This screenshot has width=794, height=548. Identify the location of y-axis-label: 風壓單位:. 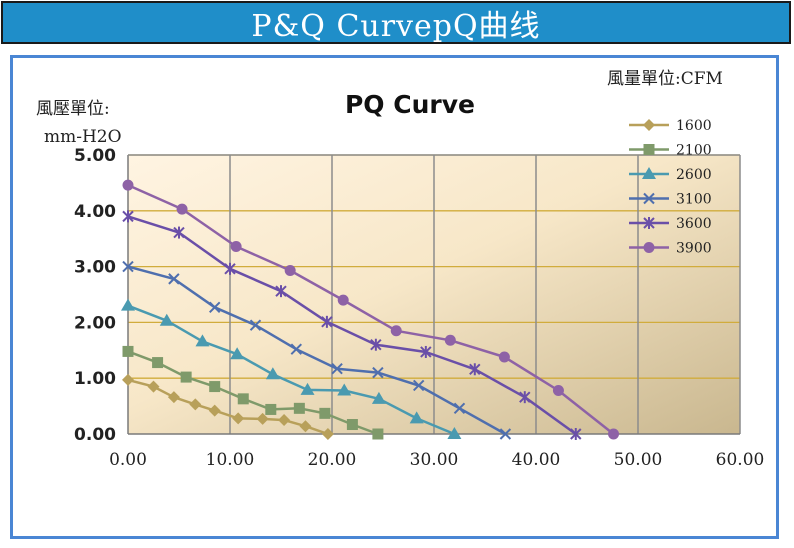
(73, 109).